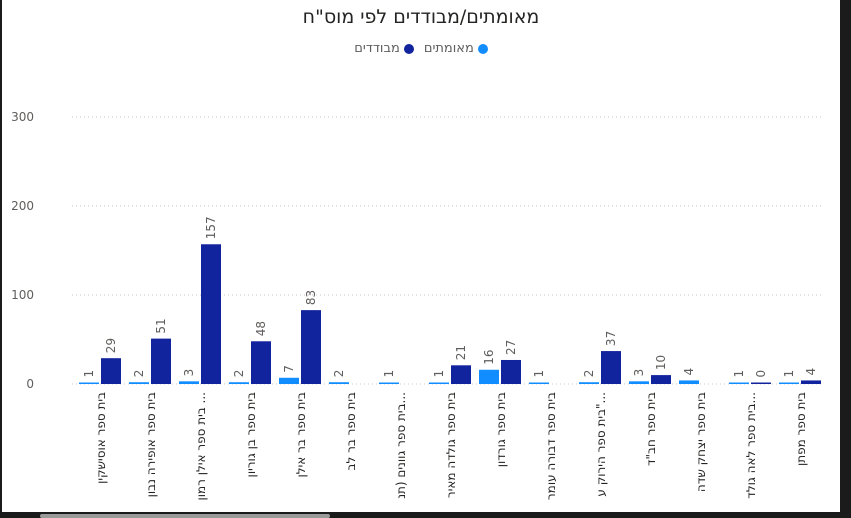 The image size is (851, 518). I want to click on legend-item-isolated: מבודדים, so click(384, 48).